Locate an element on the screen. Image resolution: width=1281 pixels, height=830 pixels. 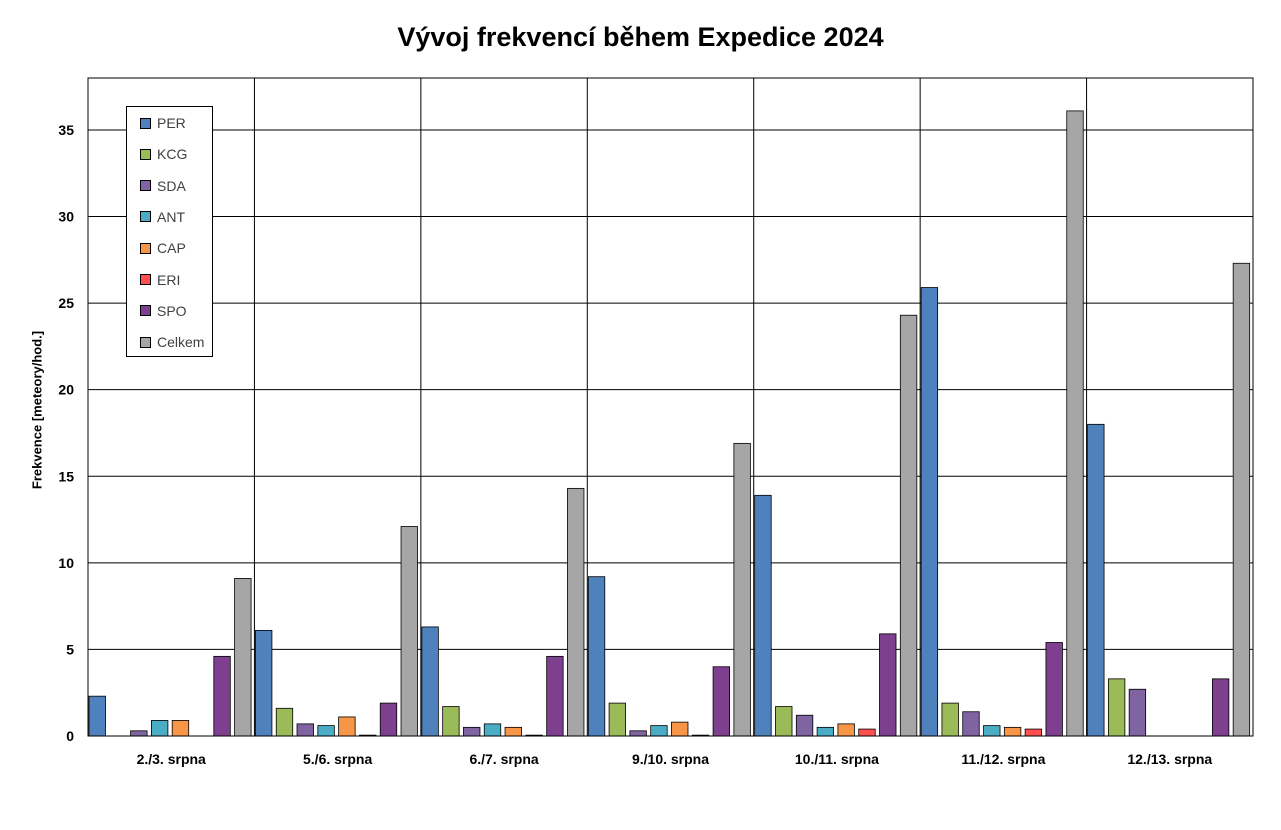
y-tick-label: 10 is located at coordinates (66, 563).